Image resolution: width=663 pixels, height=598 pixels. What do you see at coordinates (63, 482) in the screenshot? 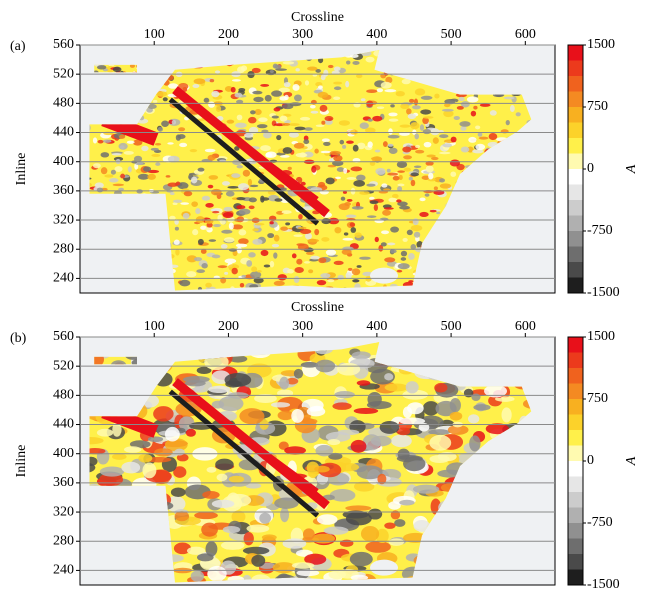
I see `y-tick-label: 360` at bounding box center [63, 482].